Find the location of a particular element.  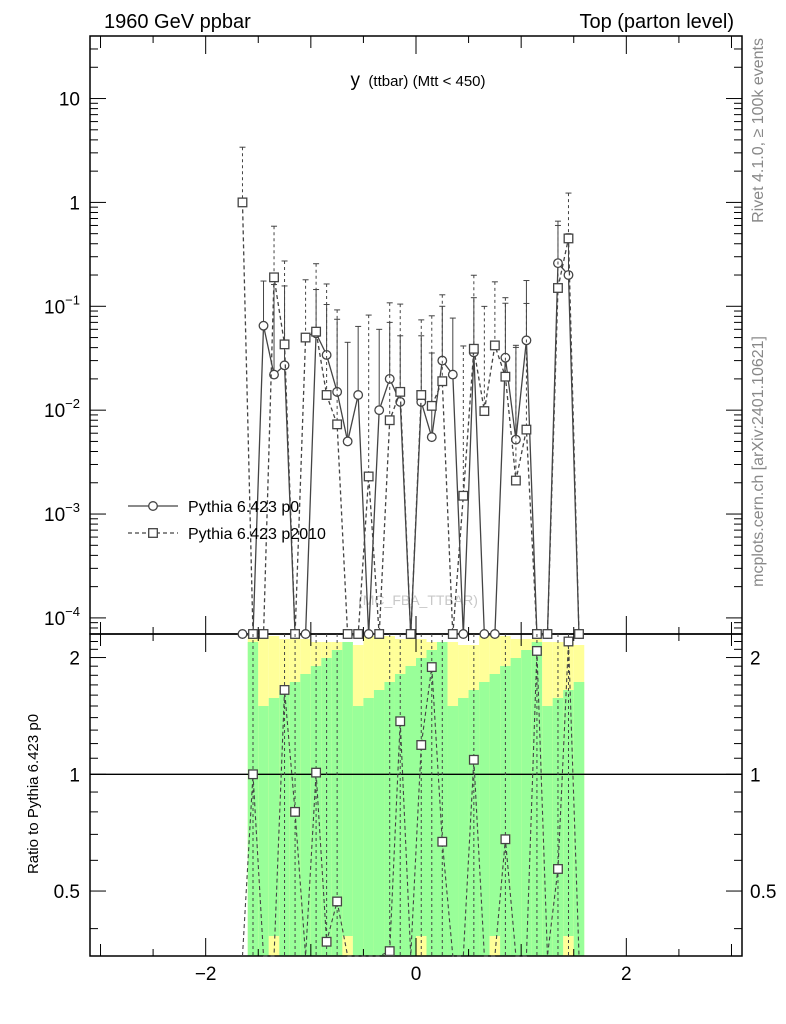

y-tick-label: 10⁻¹ is located at coordinates (62, 305).